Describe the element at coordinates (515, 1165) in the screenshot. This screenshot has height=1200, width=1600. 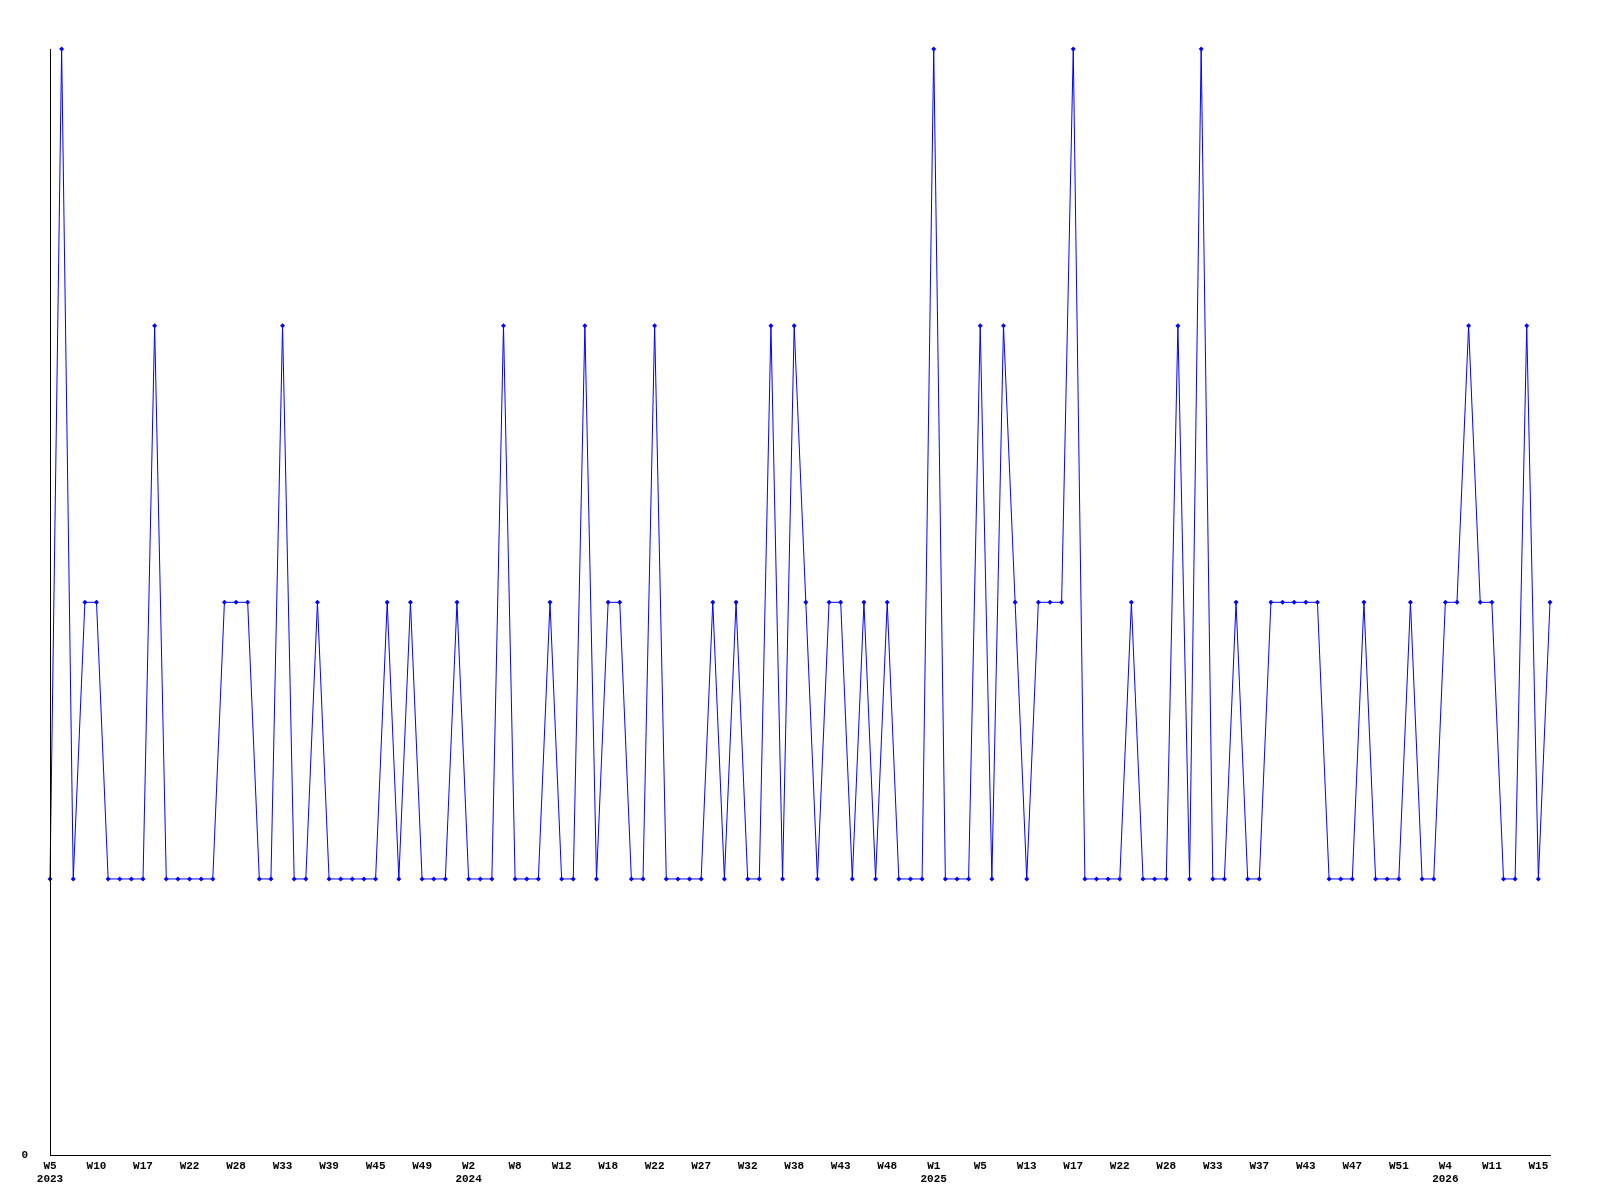
I see `x-tick-label: W8` at that location.